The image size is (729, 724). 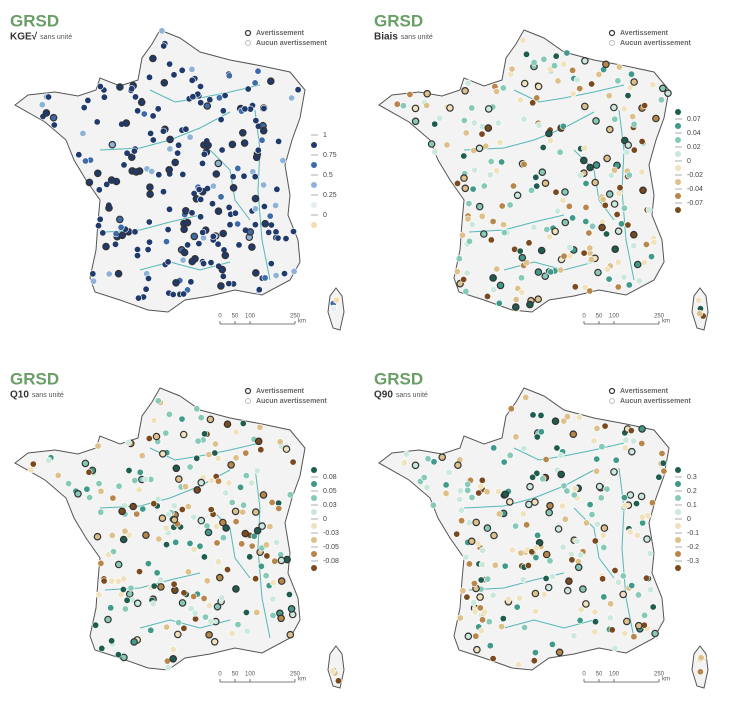 I want to click on metric-name: Q90, so click(x=383, y=395).